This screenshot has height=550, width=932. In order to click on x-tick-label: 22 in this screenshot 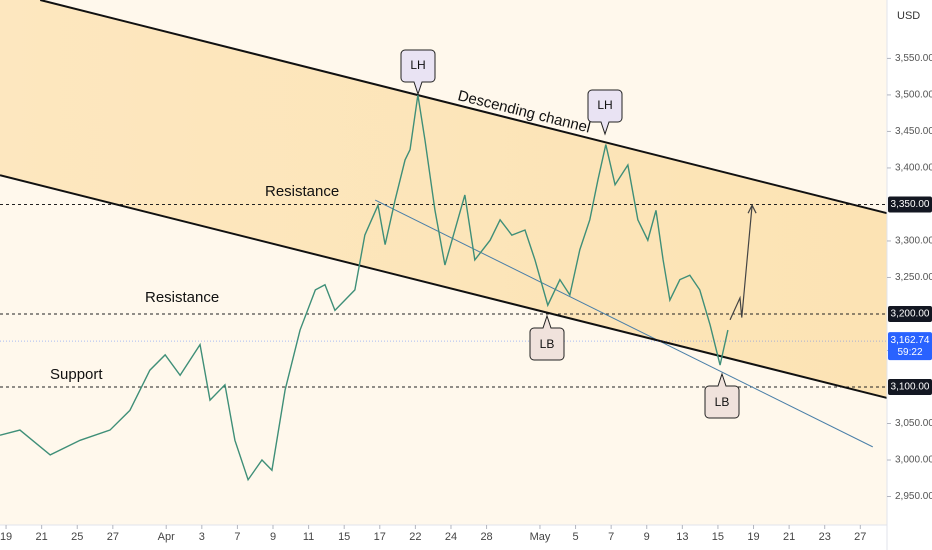, I will do `click(415, 537)`.